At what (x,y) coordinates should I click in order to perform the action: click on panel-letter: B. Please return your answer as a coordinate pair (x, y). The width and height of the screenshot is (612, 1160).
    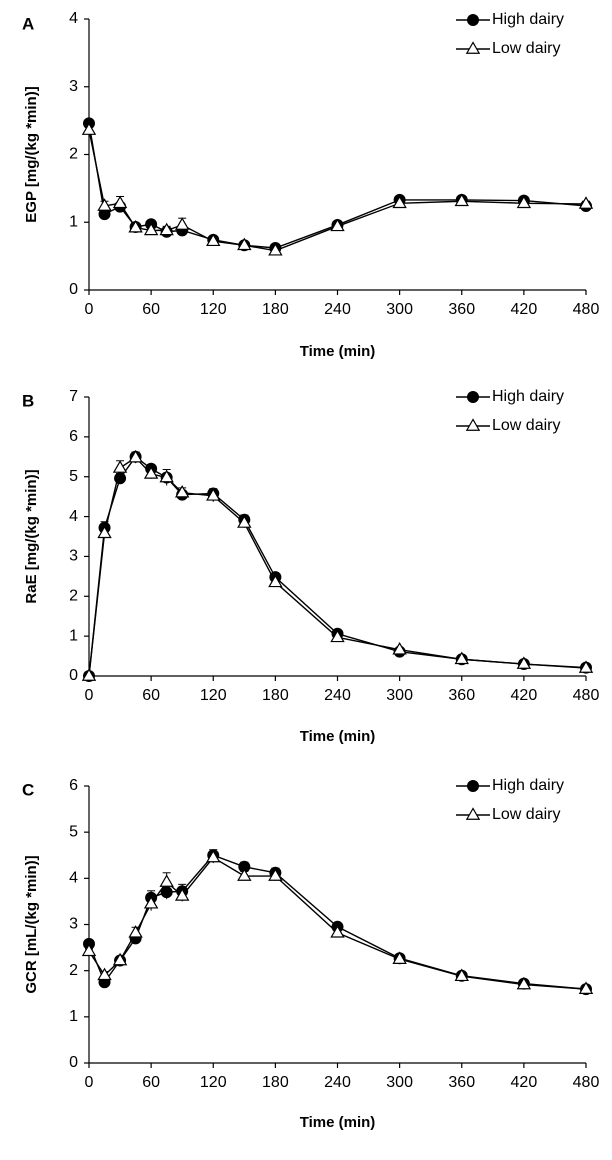
    Looking at the image, I should click on (28, 400).